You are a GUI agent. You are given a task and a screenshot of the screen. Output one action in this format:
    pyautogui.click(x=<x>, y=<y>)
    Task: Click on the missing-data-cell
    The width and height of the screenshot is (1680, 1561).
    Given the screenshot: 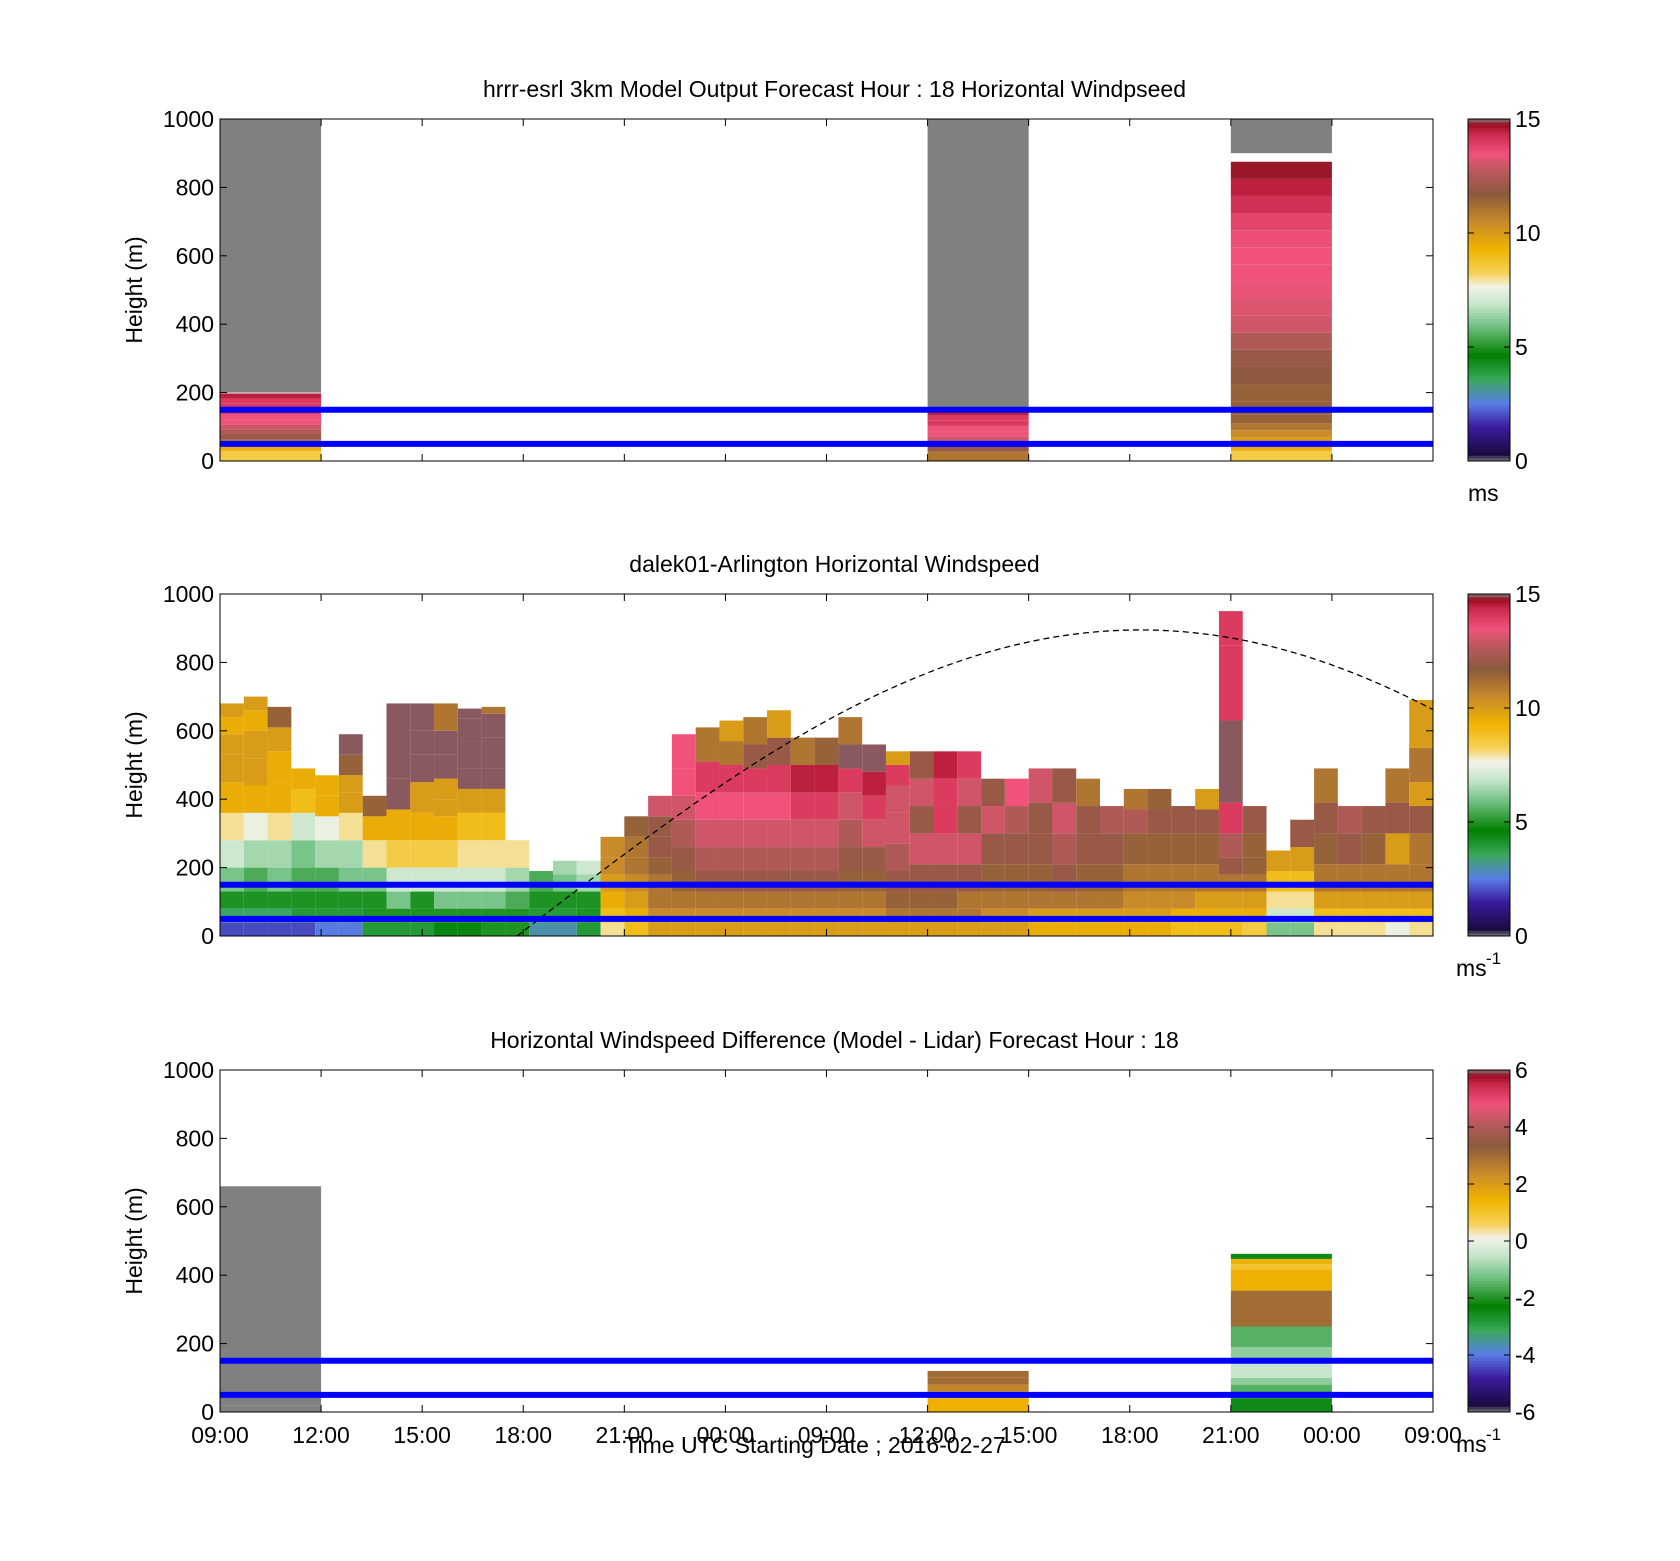 What is the action you would take?
    pyautogui.click(x=271, y=256)
    